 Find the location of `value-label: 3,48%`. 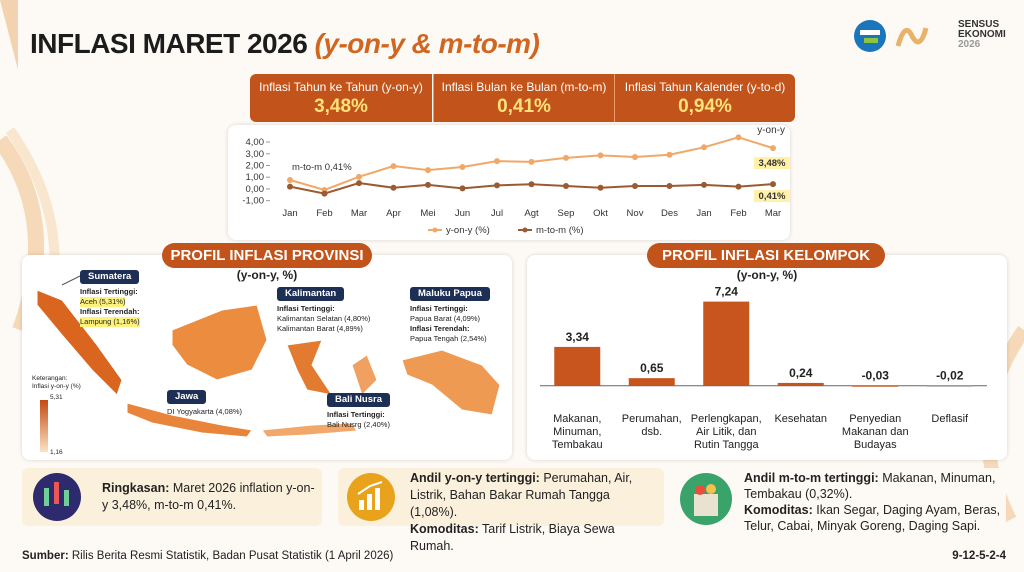

value-label: 3,48% is located at coordinates (772, 163).